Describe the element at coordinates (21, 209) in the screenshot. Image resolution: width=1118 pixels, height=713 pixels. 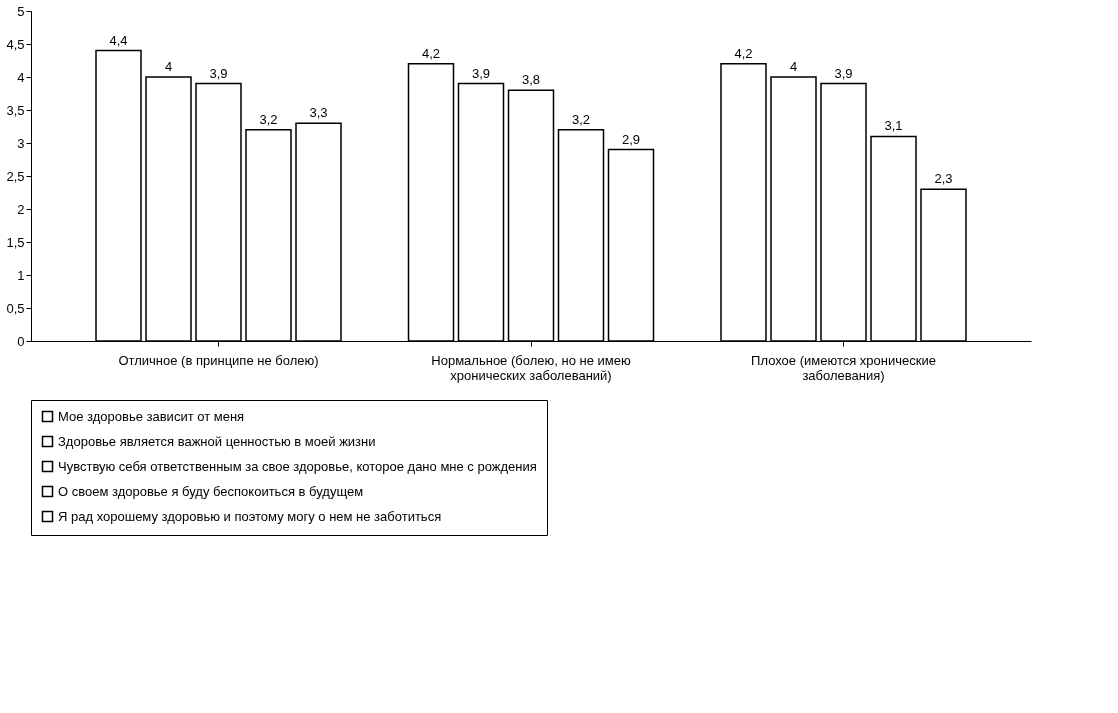
I see `y-tick-label: 2` at that location.